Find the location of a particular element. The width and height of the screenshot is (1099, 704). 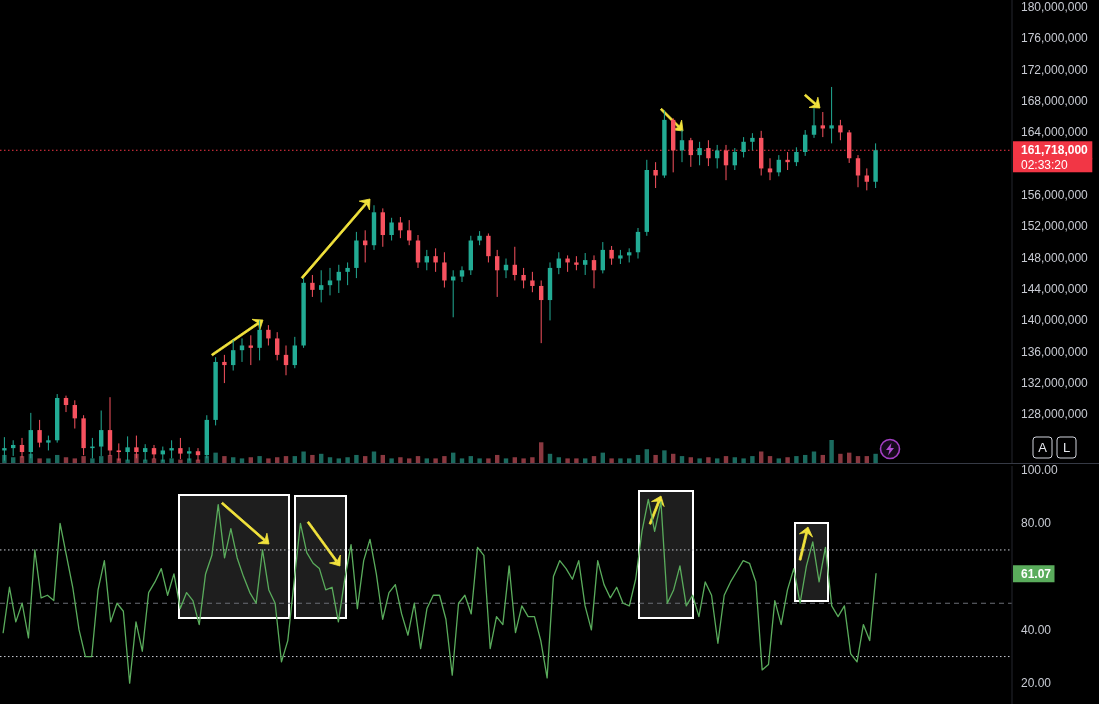

y-tick-label: 148,000,000 is located at coordinates (1055, 257).